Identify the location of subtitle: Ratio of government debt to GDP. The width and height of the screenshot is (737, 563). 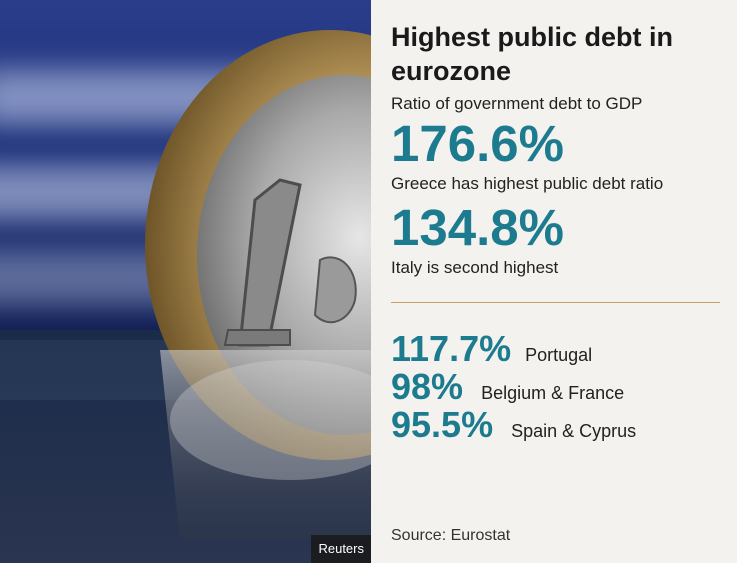
(517, 103).